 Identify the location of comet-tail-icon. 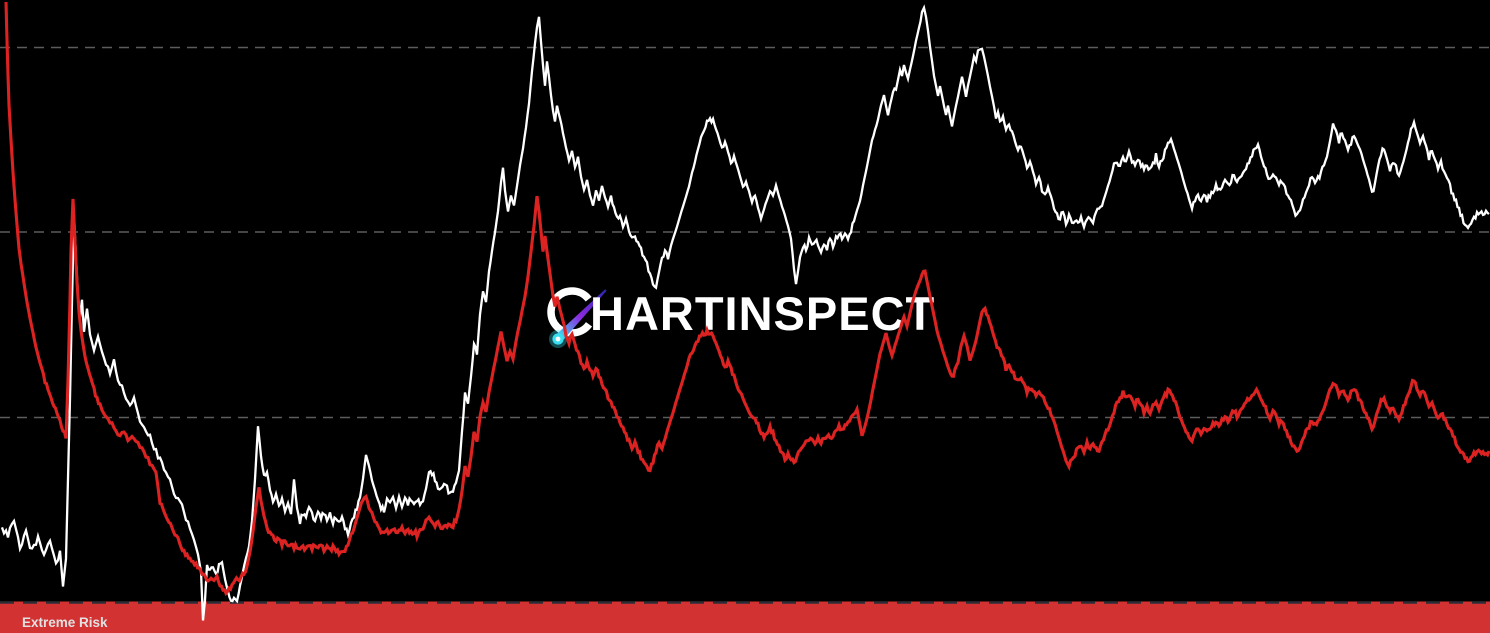
(580, 316).